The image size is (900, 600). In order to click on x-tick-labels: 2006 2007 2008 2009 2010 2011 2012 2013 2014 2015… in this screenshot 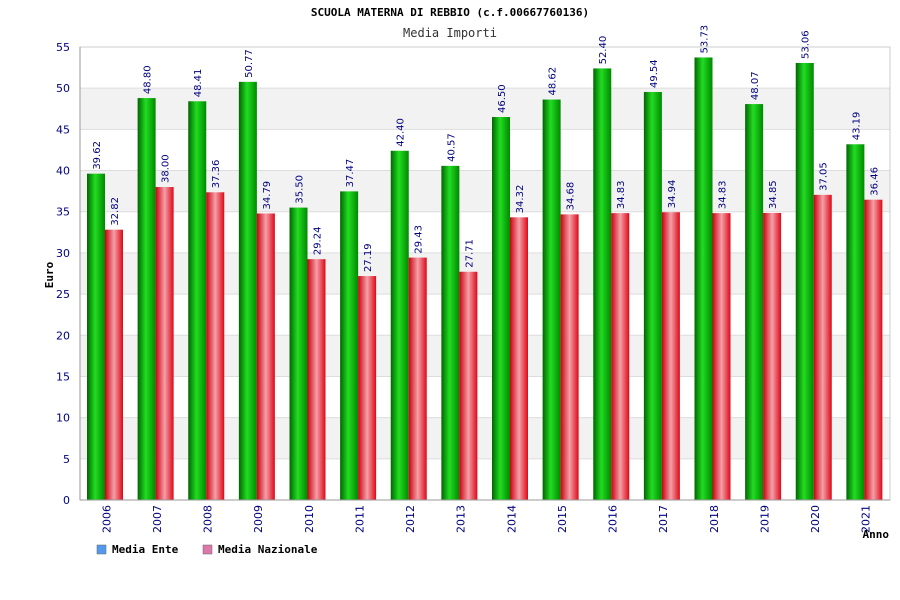, I will do `click(486, 519)`.